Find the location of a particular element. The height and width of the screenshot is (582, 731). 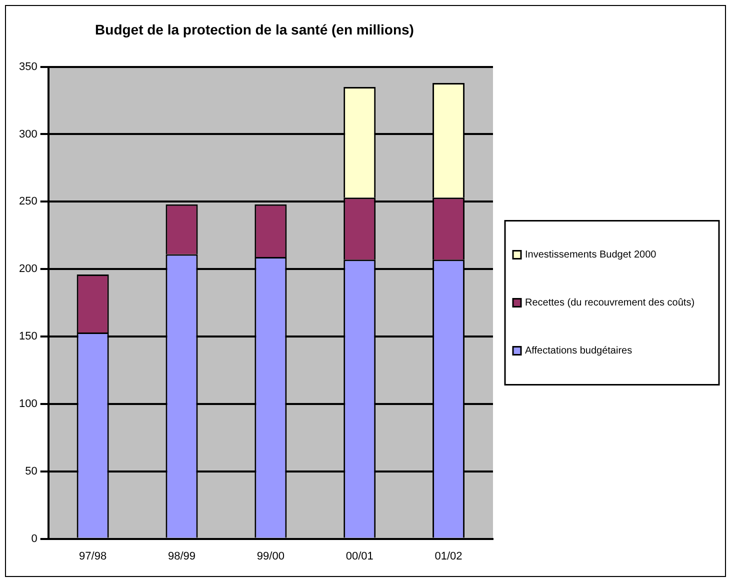

y-tick-label: 200 is located at coordinates (28, 269).